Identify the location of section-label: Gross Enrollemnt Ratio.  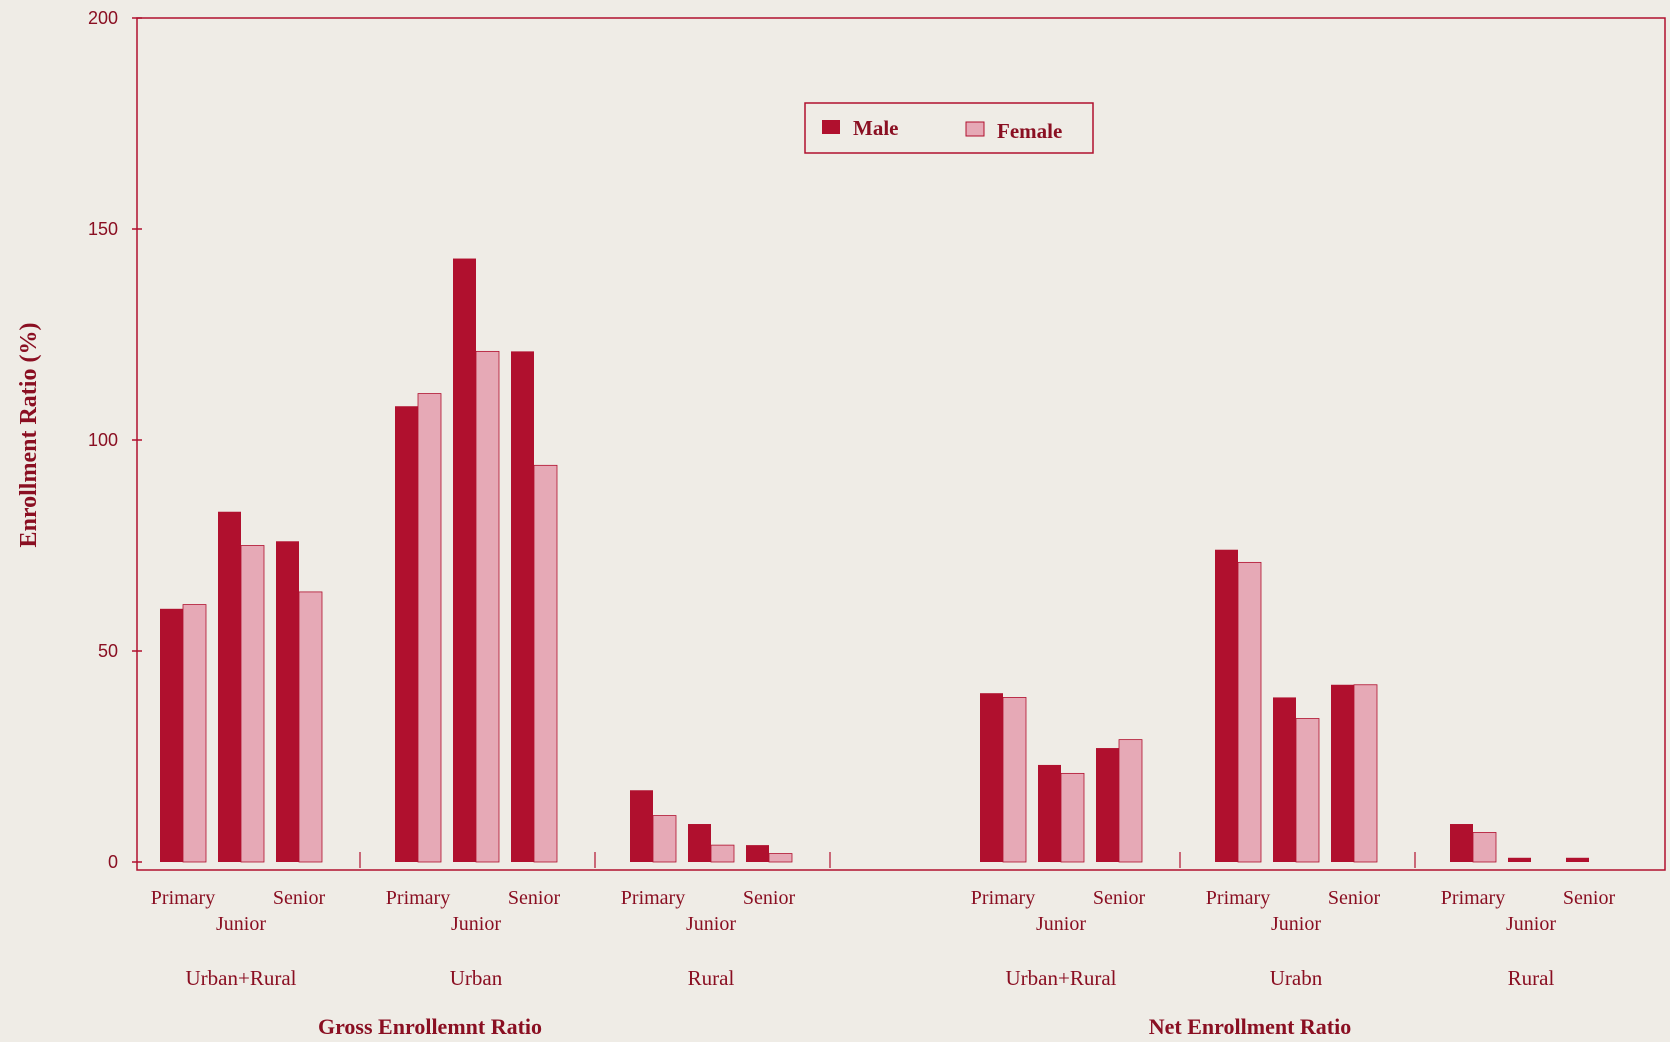
(430, 1026).